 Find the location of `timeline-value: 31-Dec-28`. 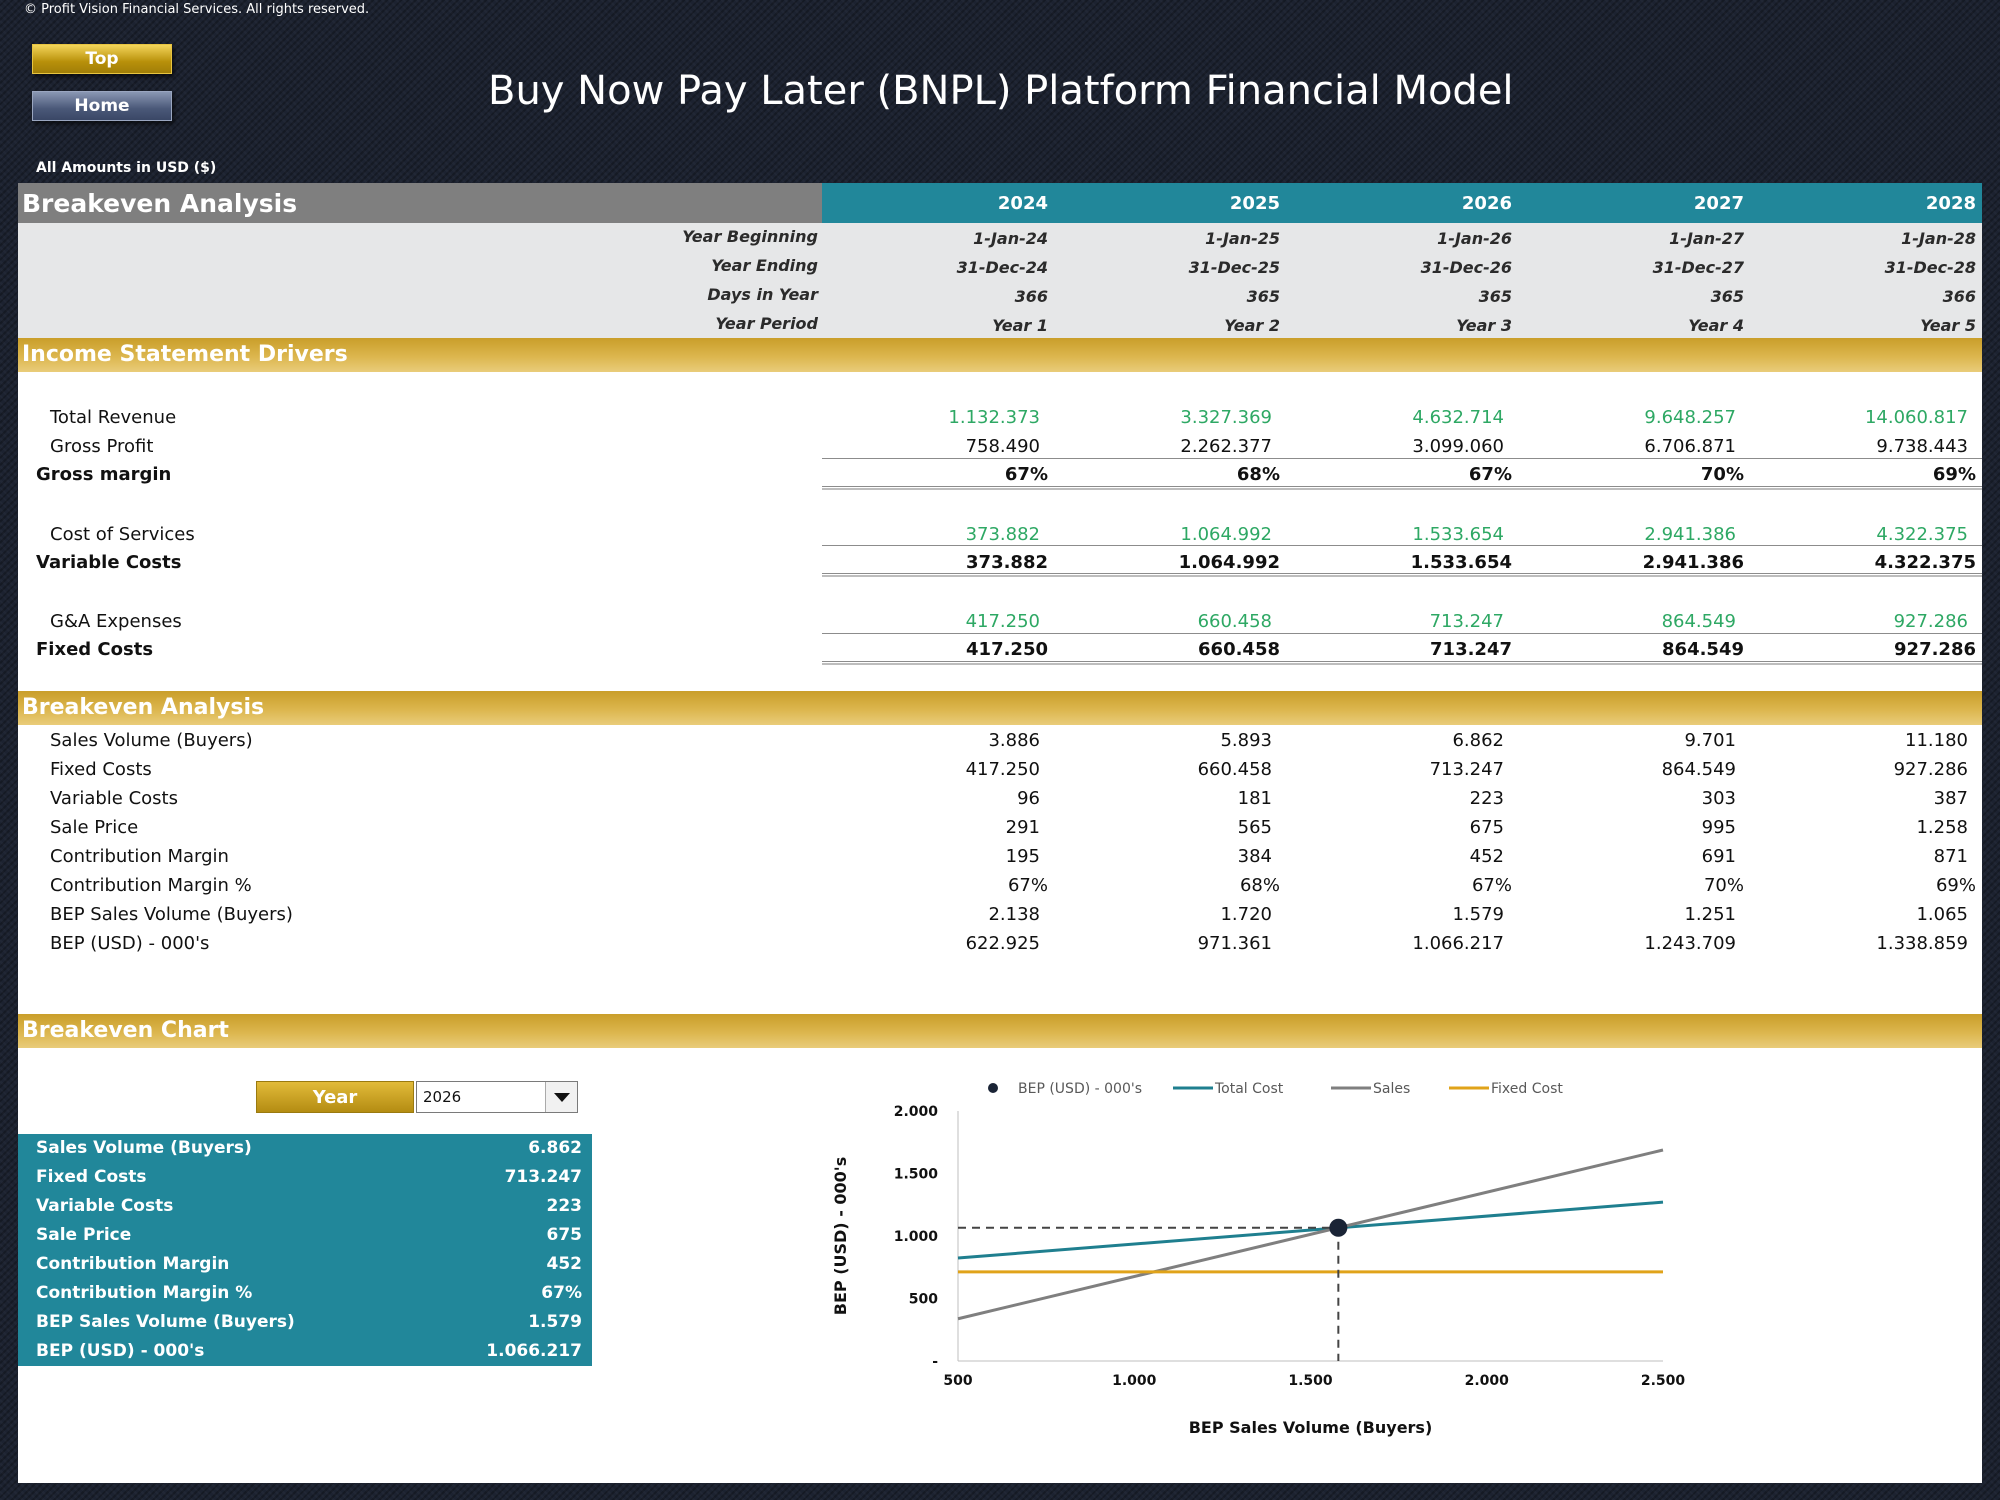

timeline-value: 31-Dec-28 is located at coordinates (1930, 267).